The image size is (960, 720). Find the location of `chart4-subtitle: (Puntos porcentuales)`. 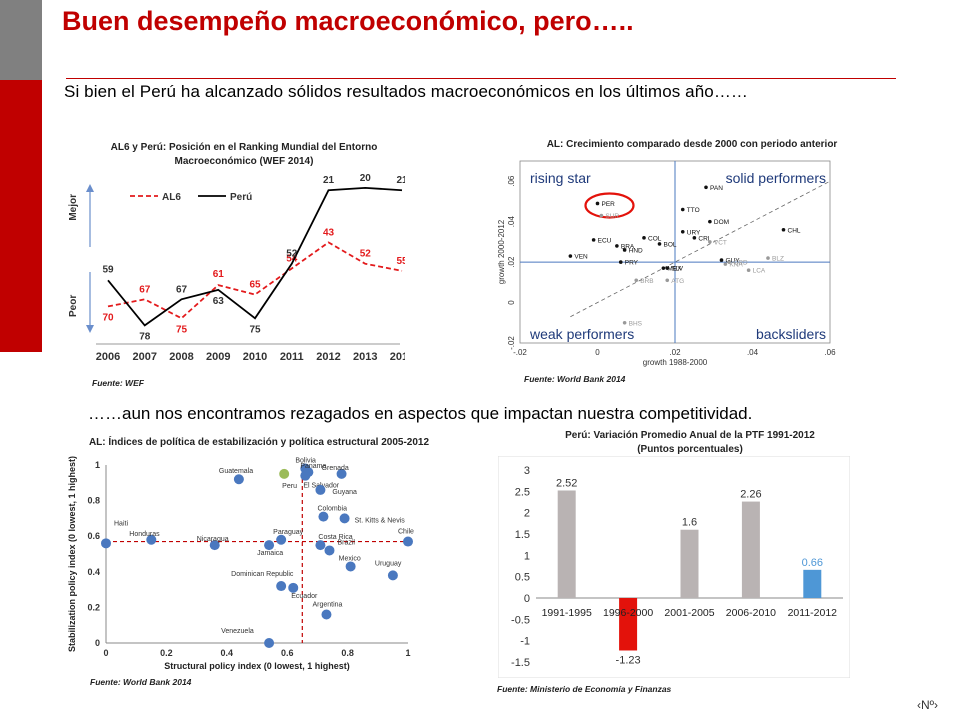

chart4-subtitle: (Puntos porcentuales) is located at coordinates (690, 449).